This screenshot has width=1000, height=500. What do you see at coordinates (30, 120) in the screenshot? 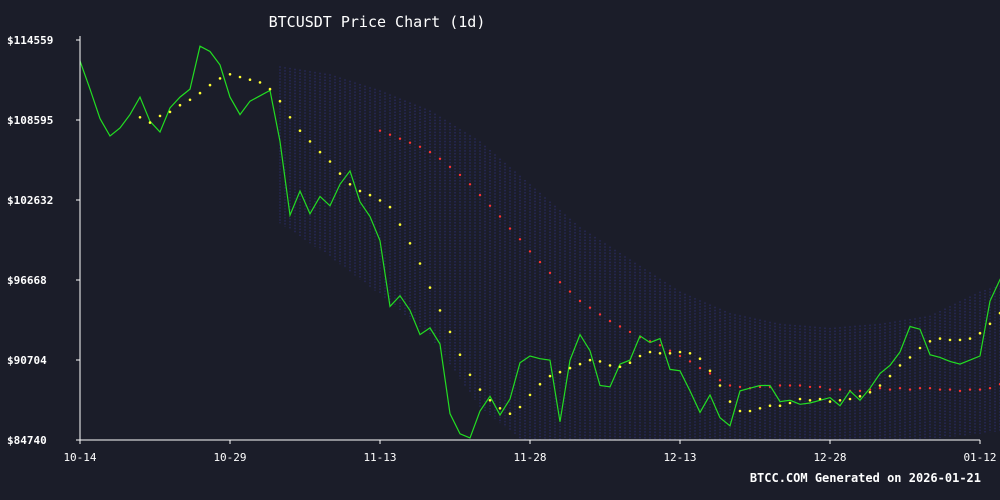
I see `y-tick-label: $108595` at bounding box center [30, 120].